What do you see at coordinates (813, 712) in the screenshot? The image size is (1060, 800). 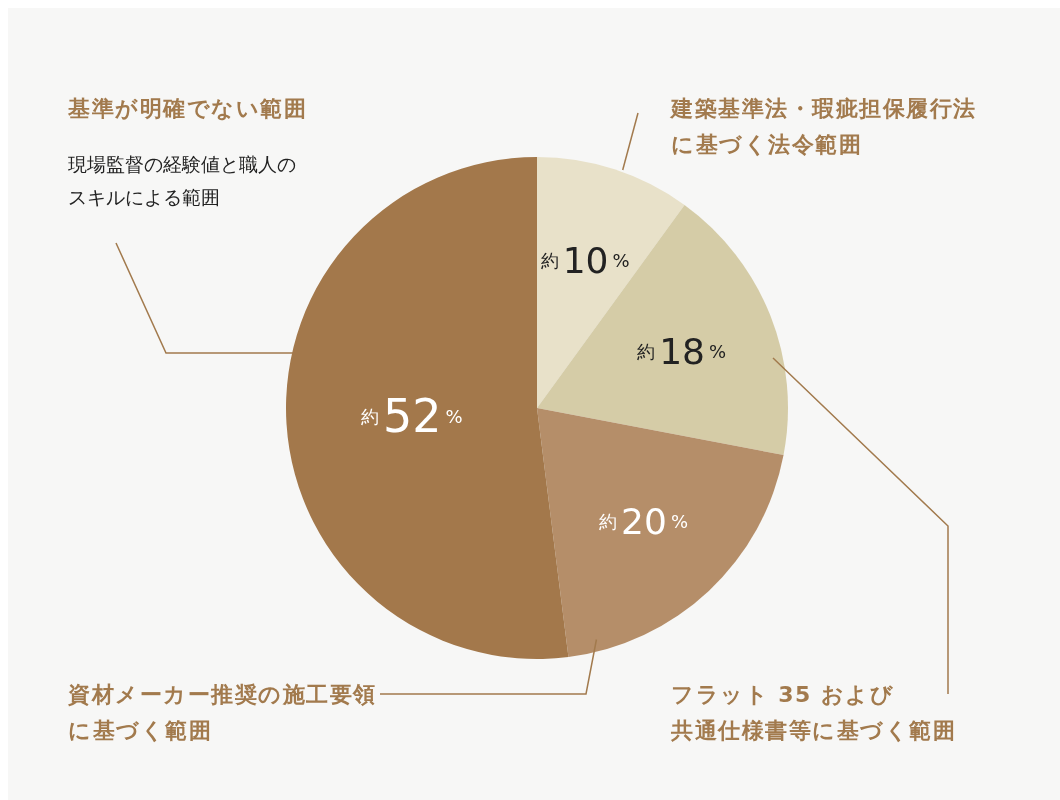 I see `slice-label: フラット 35 および共通仕様書等に基づく範囲` at bounding box center [813, 712].